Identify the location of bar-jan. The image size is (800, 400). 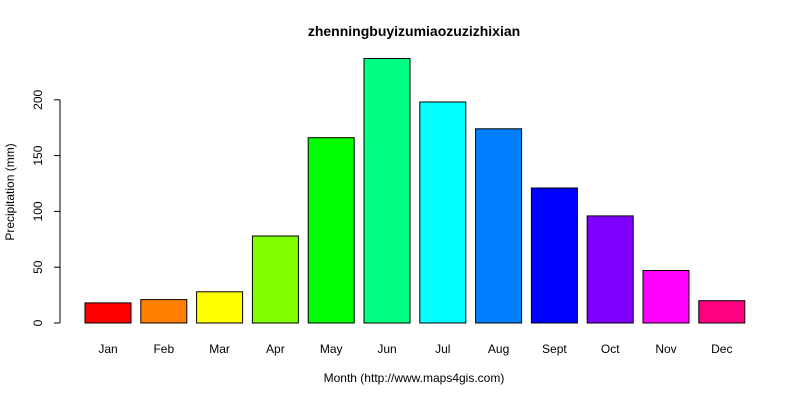
(108, 313).